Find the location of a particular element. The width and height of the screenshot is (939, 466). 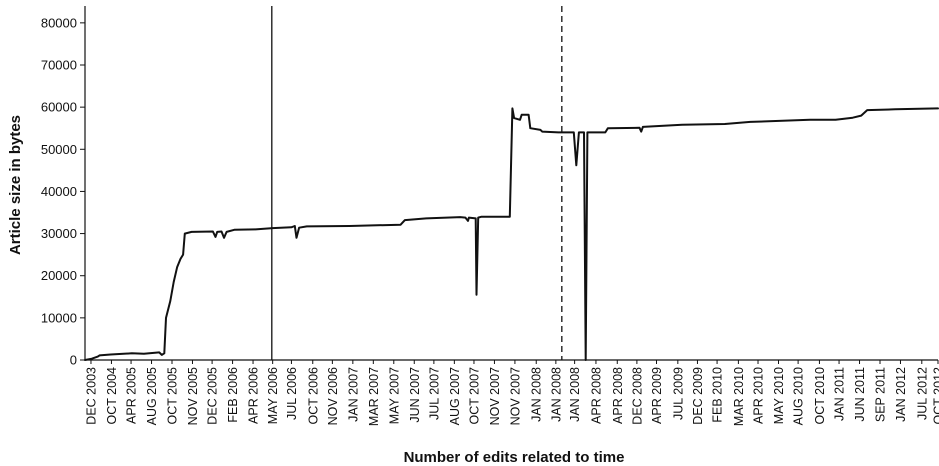

x-tick-label: DEC 2005 is located at coordinates (213, 396).